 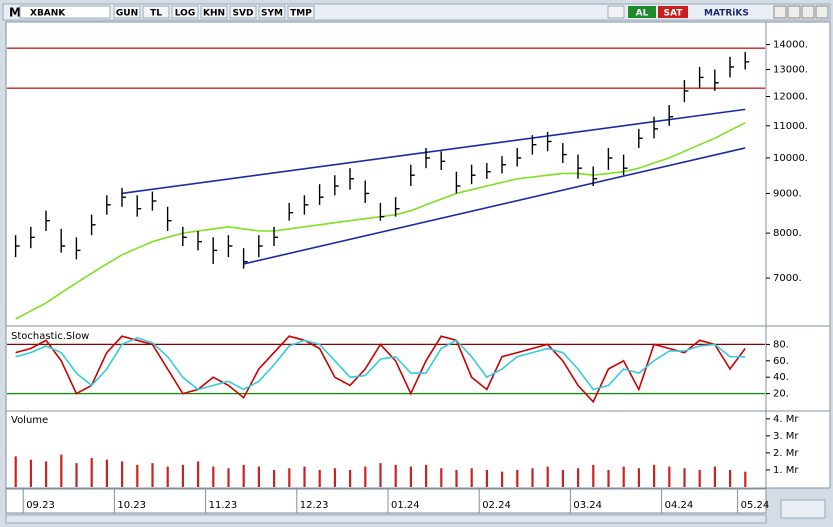 What do you see at coordinates (794, 12) in the screenshot?
I see `restore-button` at bounding box center [794, 12].